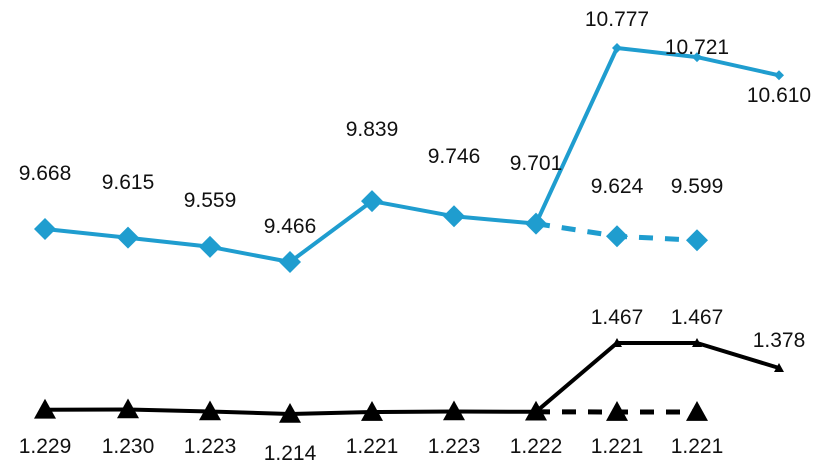 This screenshot has height=464, width=837. I want to click on series-1-data-label-1: 1.230, so click(128, 446).